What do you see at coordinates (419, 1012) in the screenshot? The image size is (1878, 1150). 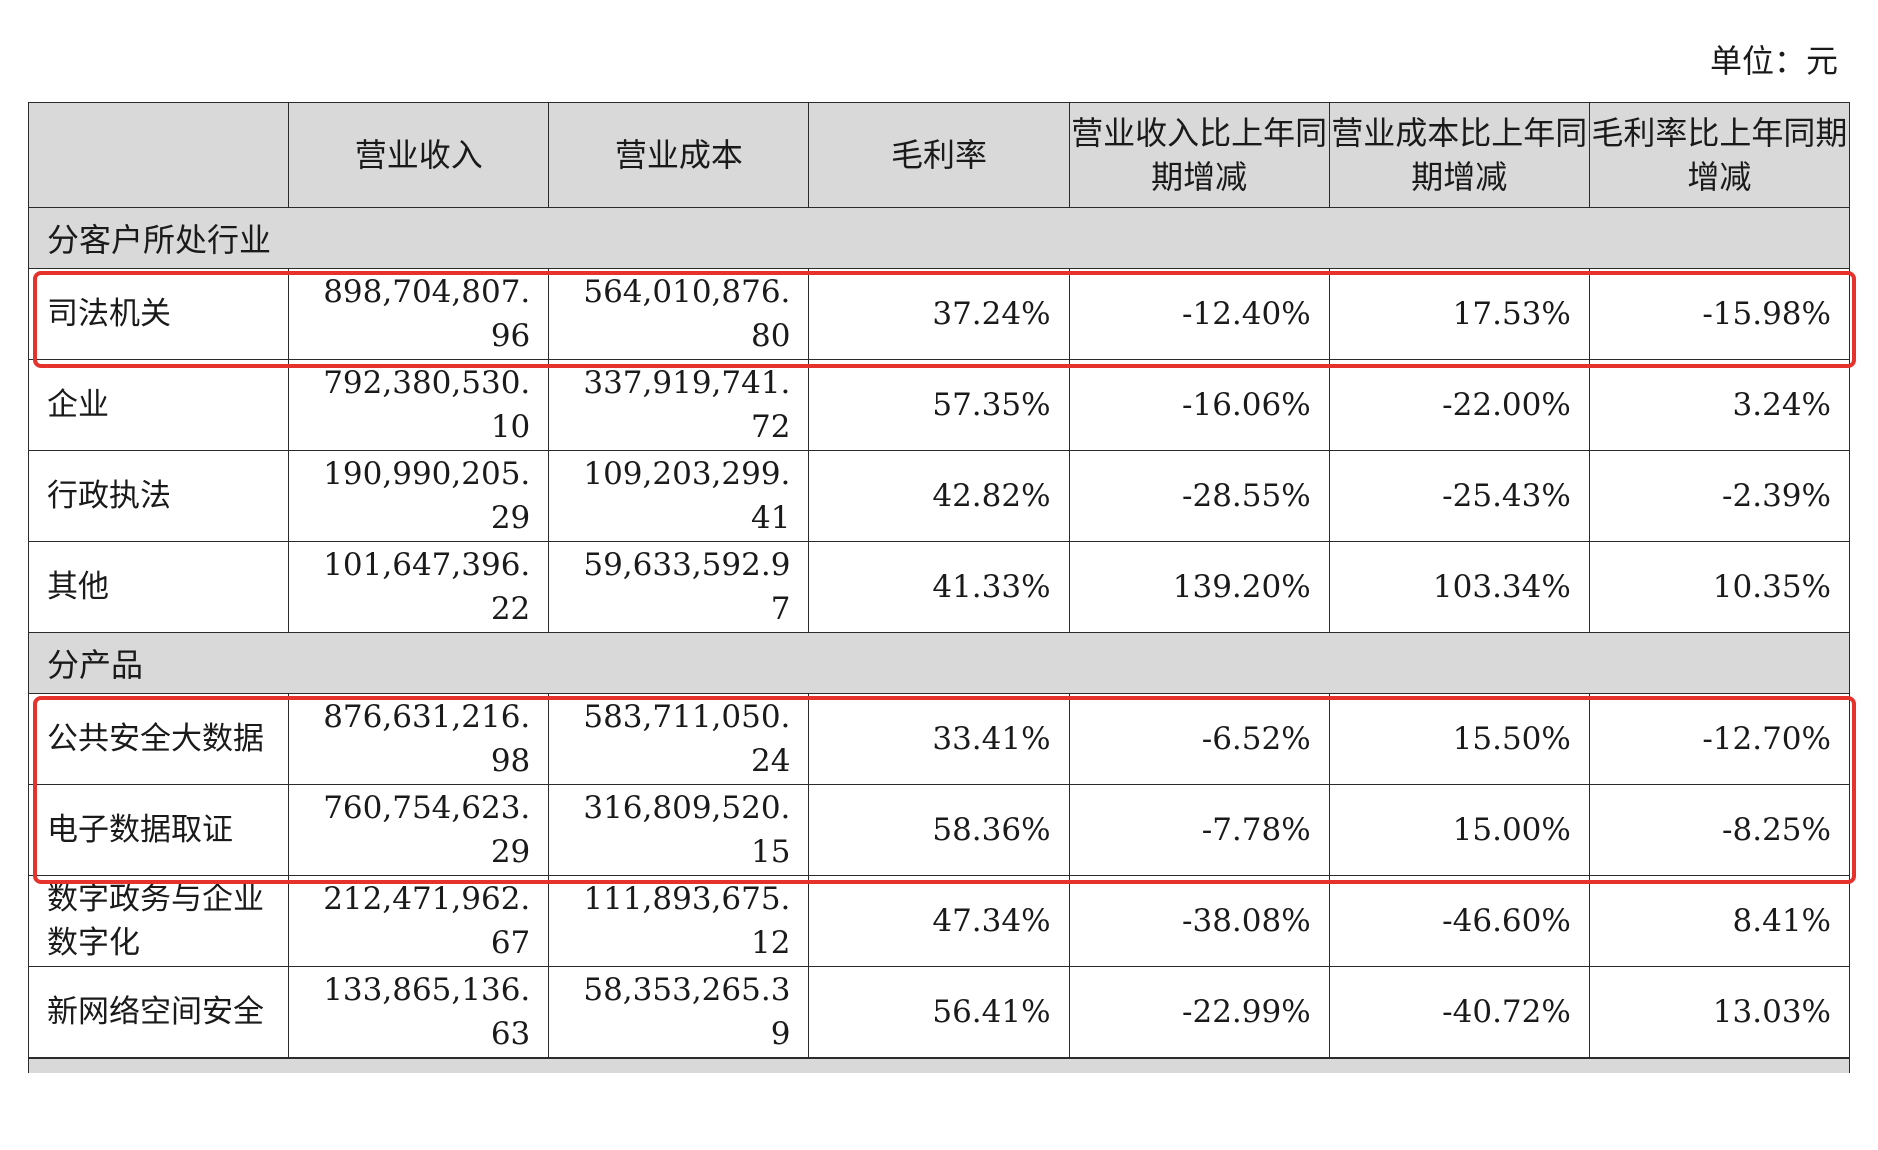 I see `cell-revenue: 133,865,136.63` at bounding box center [419, 1012].